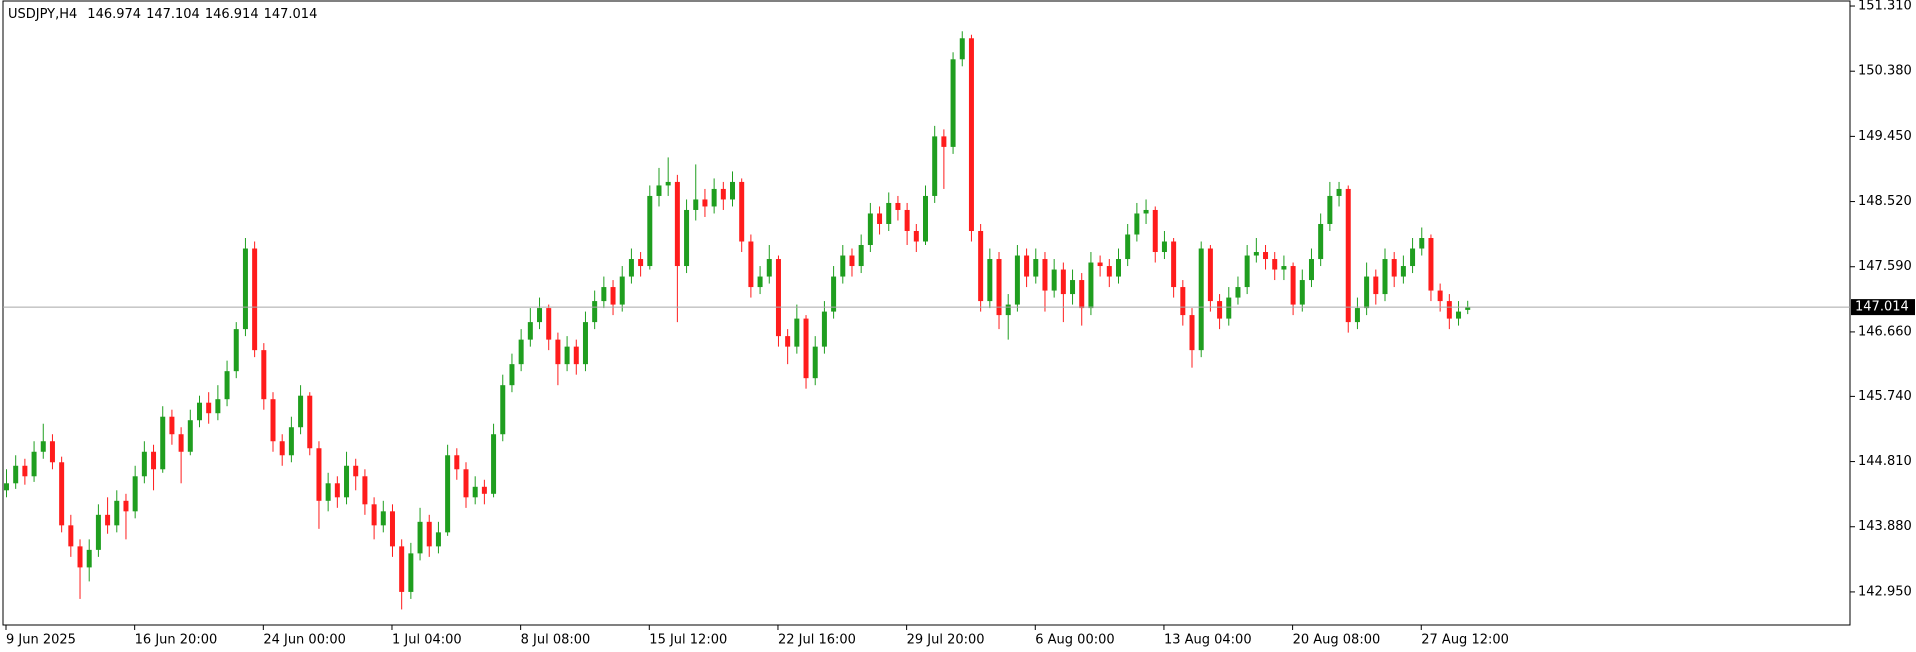 The image size is (1916, 652). Describe the element at coordinates (42, 14) in the screenshot. I see `symbol: USDJPY,H4` at that location.